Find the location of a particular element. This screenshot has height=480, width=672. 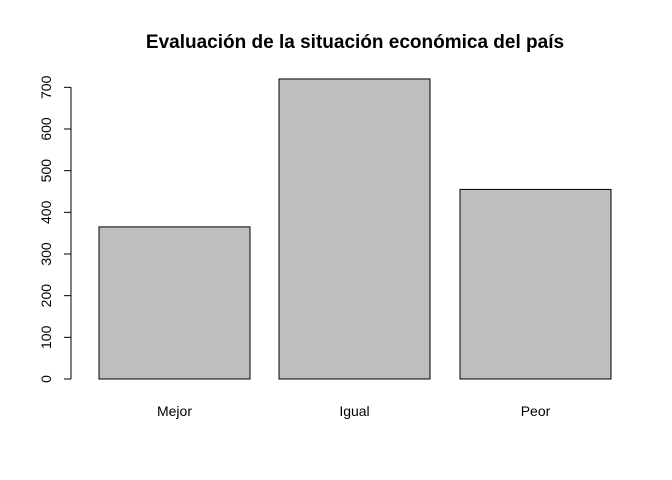

x-label-mejor: Mejor is located at coordinates (174, 411).